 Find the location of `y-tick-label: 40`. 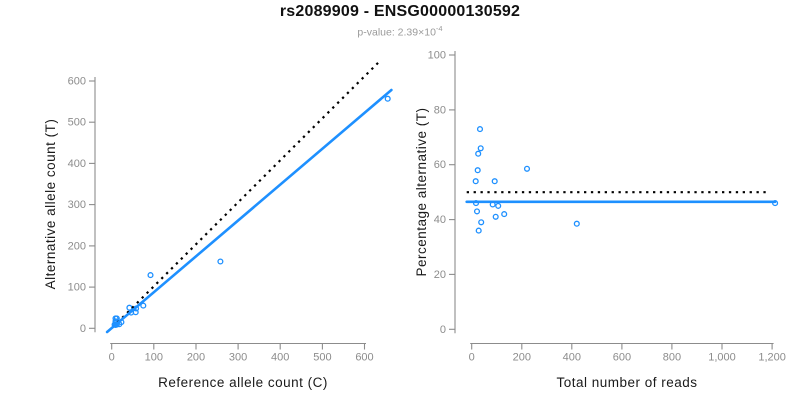

y-tick-label: 40 is located at coordinates (440, 220).